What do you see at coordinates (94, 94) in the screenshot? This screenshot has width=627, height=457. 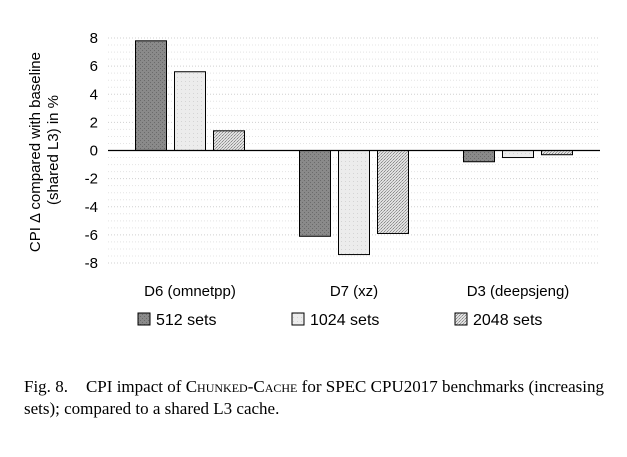 I see `y-tick-label: 4` at bounding box center [94, 94].